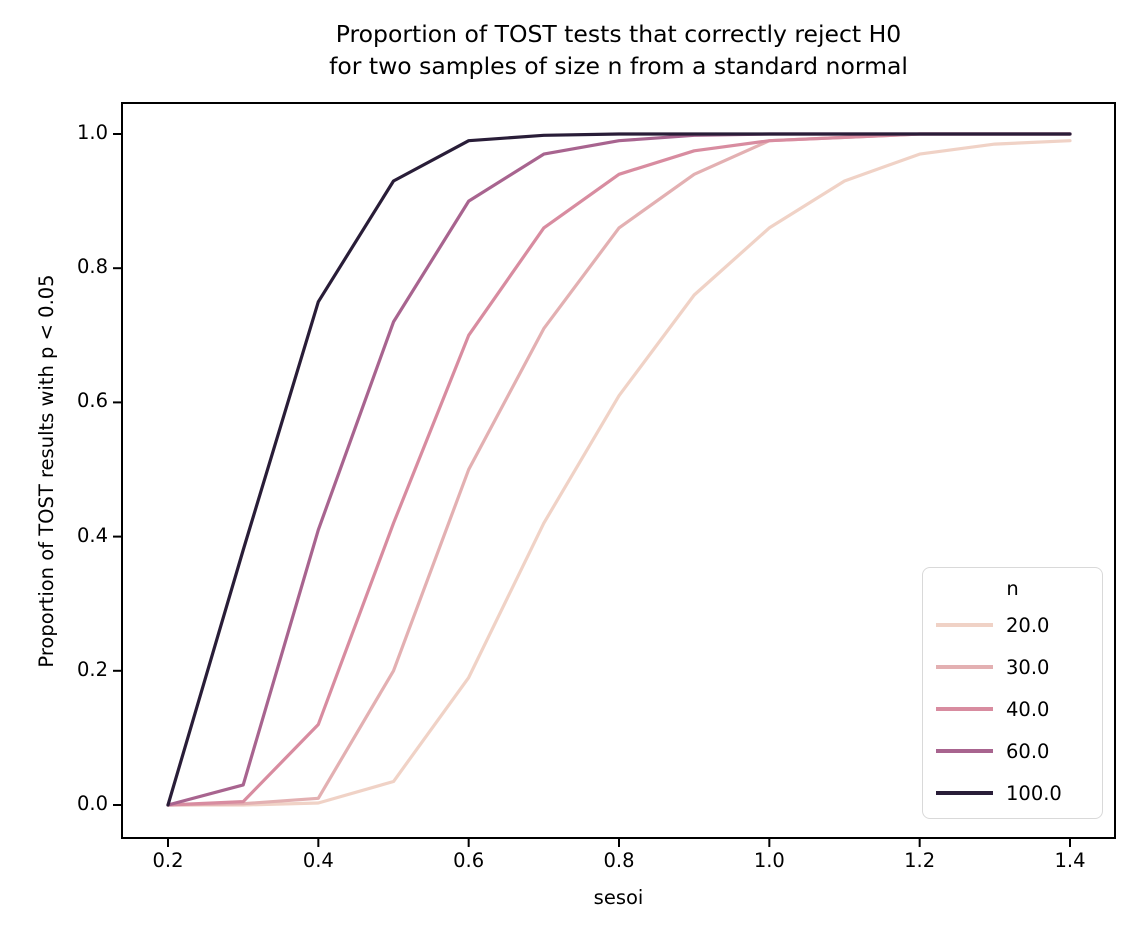  What do you see at coordinates (469, 860) in the screenshot?
I see `x-tick-label: 0.6` at bounding box center [469, 860].